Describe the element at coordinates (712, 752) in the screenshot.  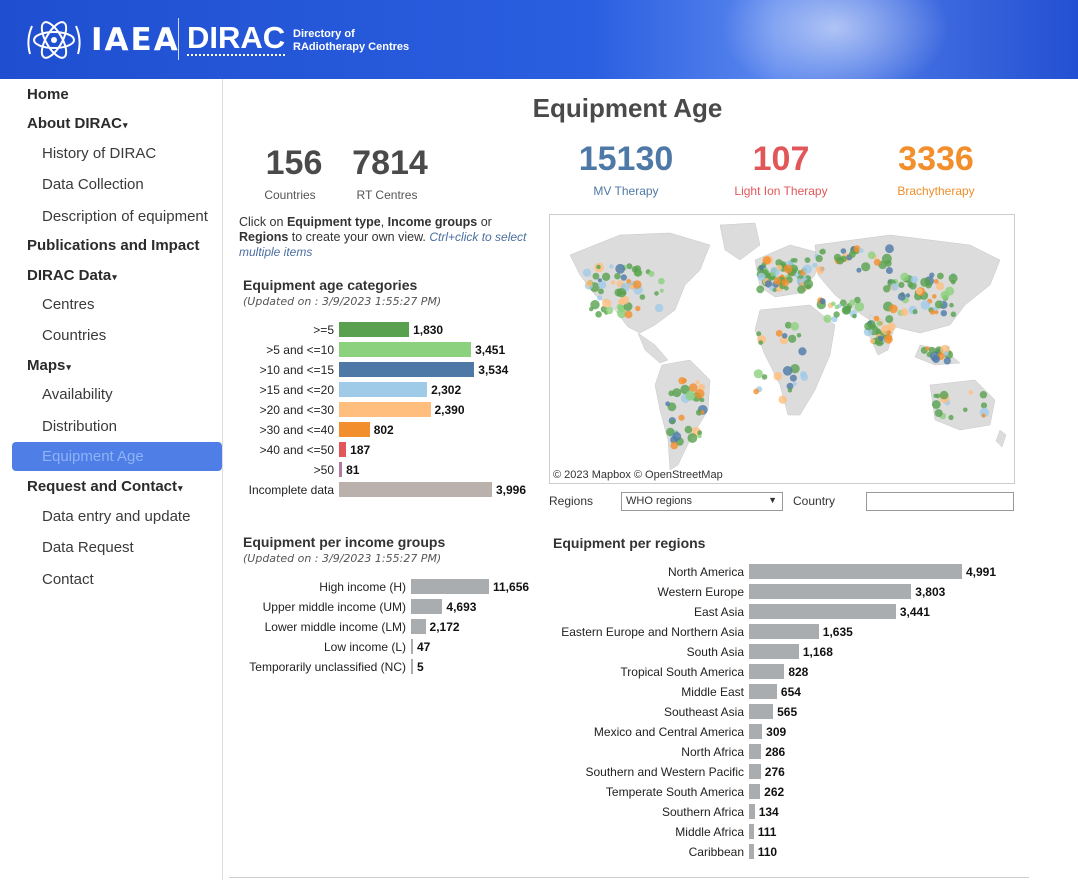
I see `bar-label: North Africa` at that location.